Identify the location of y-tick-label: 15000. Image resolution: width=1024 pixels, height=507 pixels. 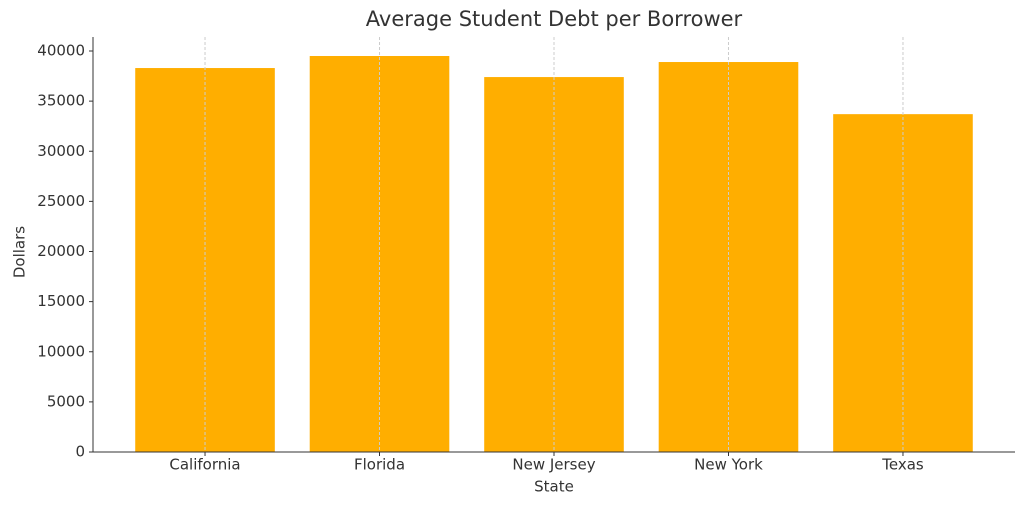
(61, 301).